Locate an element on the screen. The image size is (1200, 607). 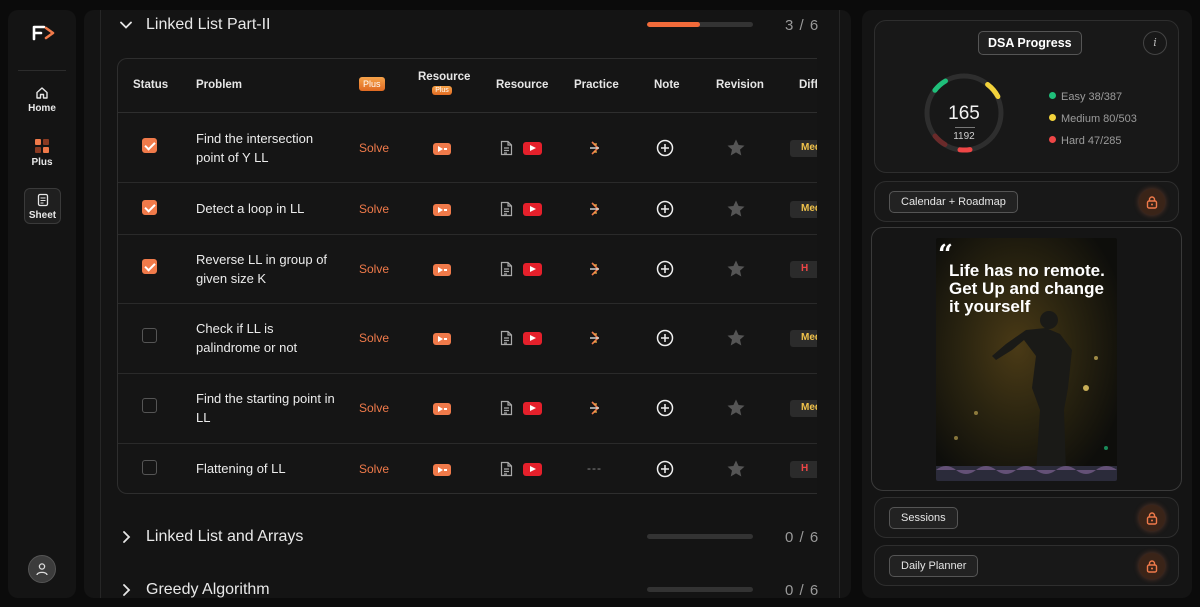
daily-planner-label: Daily Planner is located at coordinates (934, 566).